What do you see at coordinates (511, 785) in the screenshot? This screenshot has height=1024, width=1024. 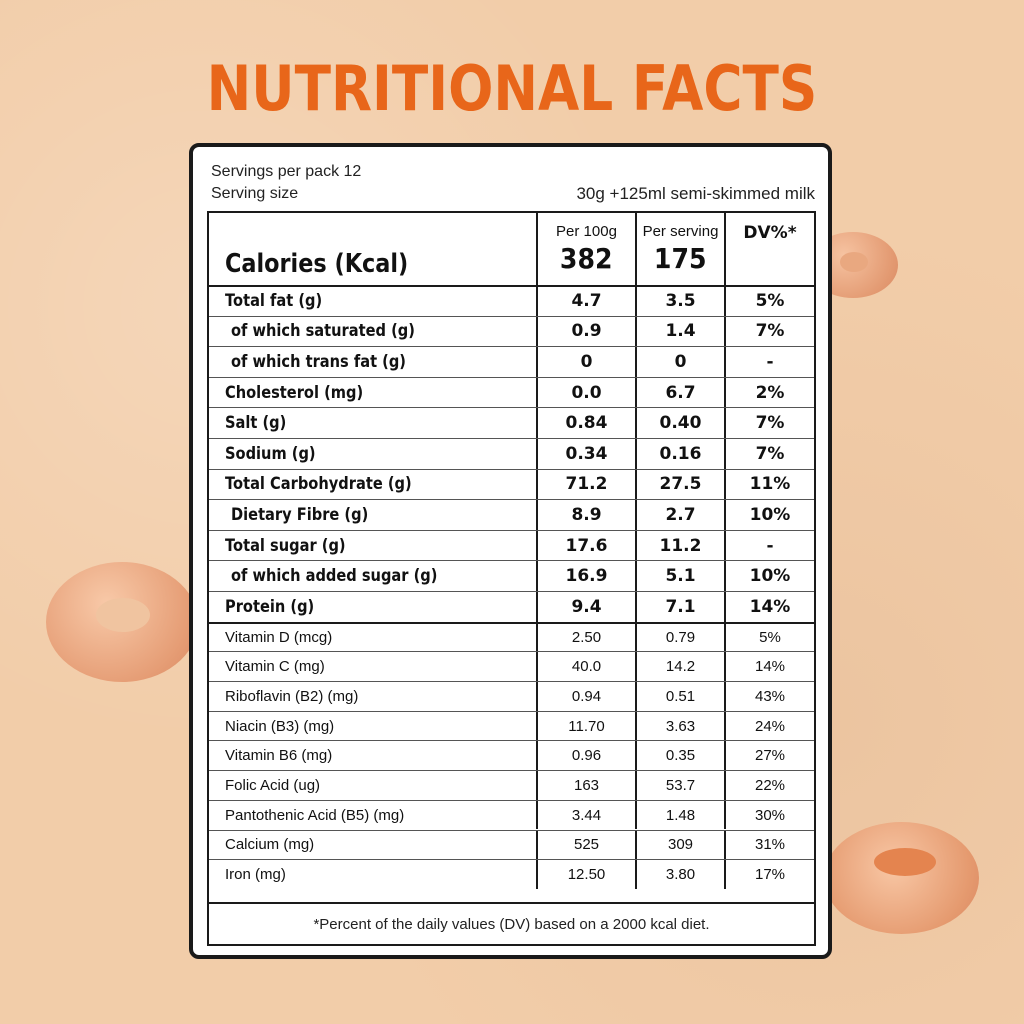 I see `vitamin-row: Folic Acid (ug) 163 53.7 22%` at bounding box center [511, 785].